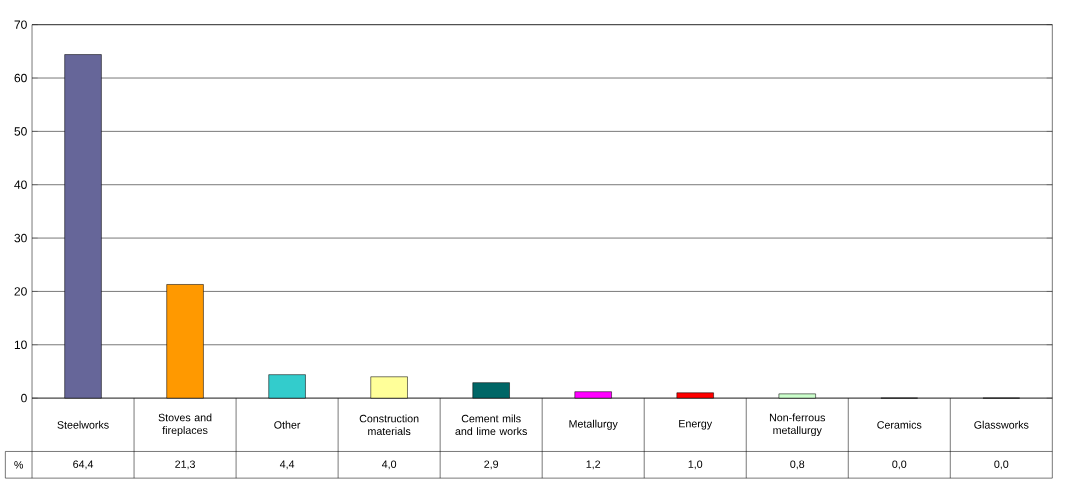 This screenshot has height=486, width=1075. What do you see at coordinates (491, 424) in the screenshot?
I see `x-tick-label: Cement mils and lime works` at bounding box center [491, 424].